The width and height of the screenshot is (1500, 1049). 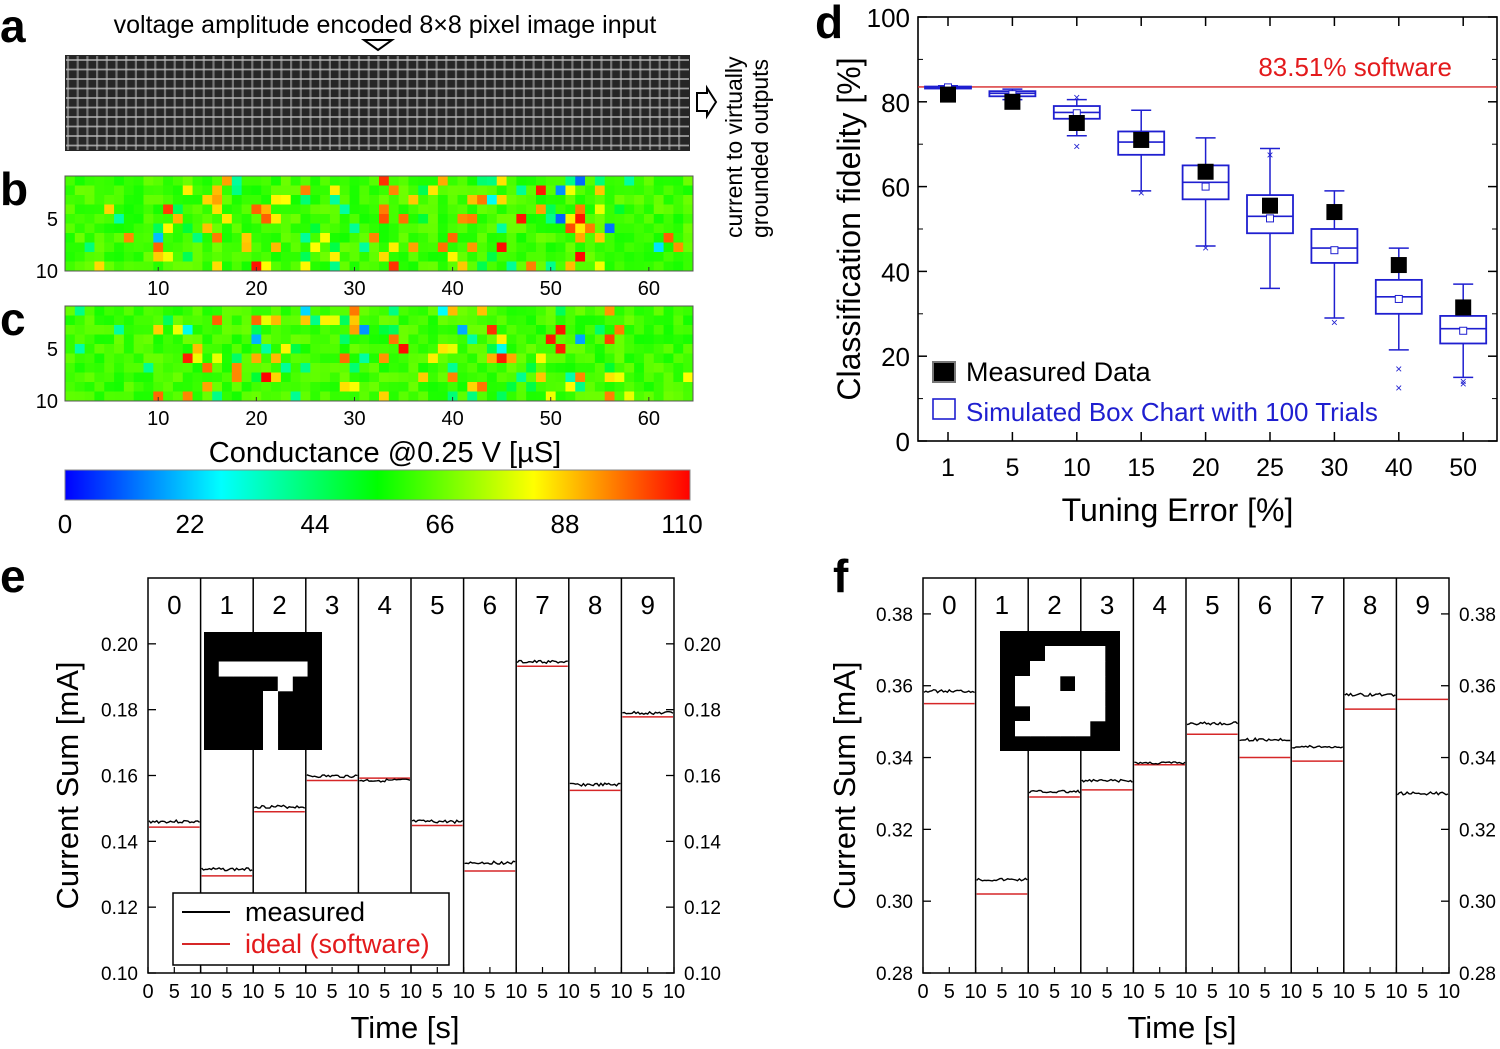 I want to click on heatmap-x-tick: 10, so click(x=158, y=289).